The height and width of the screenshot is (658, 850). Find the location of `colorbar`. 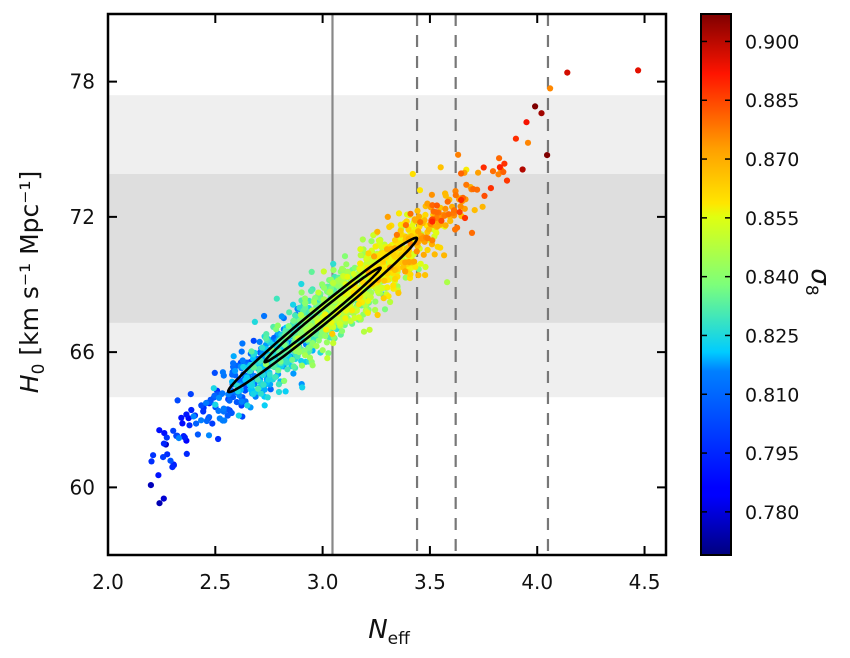

colorbar is located at coordinates (716, 284).